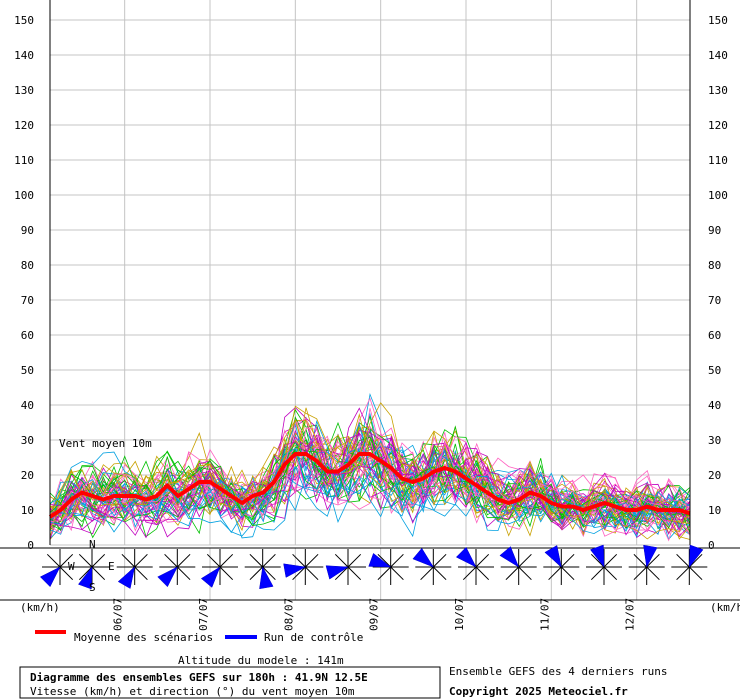 The image size is (740, 700). Describe the element at coordinates (718, 55) in the screenshot. I see `y-tick-right: 140` at that location.